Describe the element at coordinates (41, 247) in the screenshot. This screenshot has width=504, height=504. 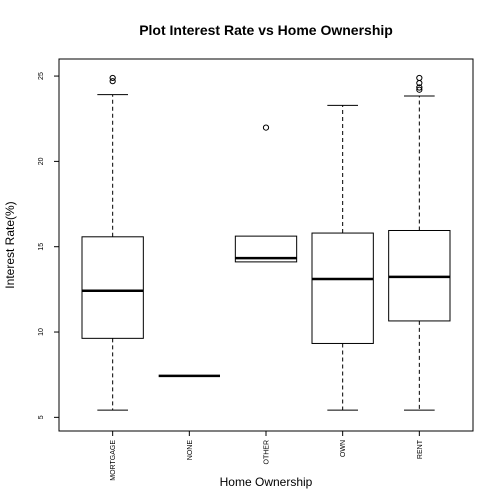
I see `y-tick-label-15: 15` at that location.